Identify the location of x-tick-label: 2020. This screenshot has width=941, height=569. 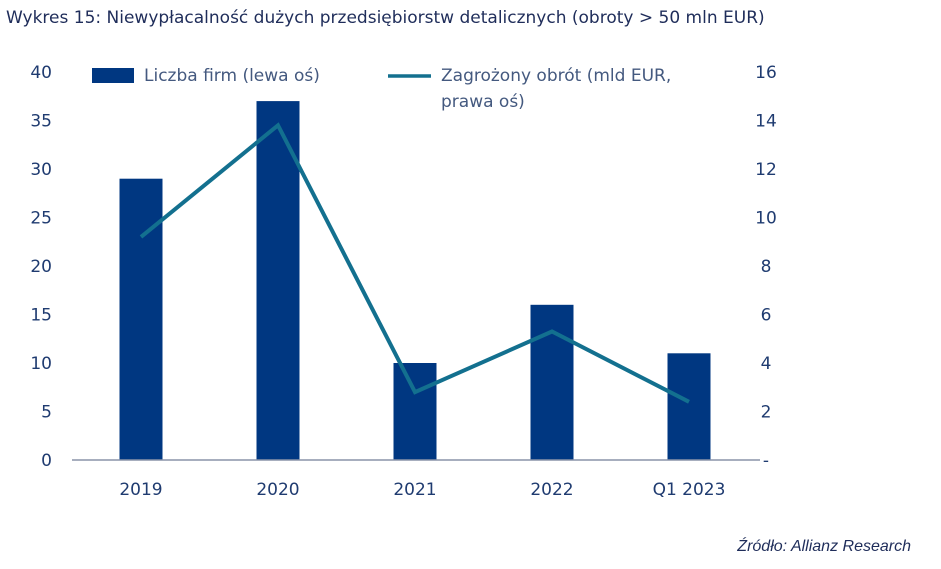
(277, 490).